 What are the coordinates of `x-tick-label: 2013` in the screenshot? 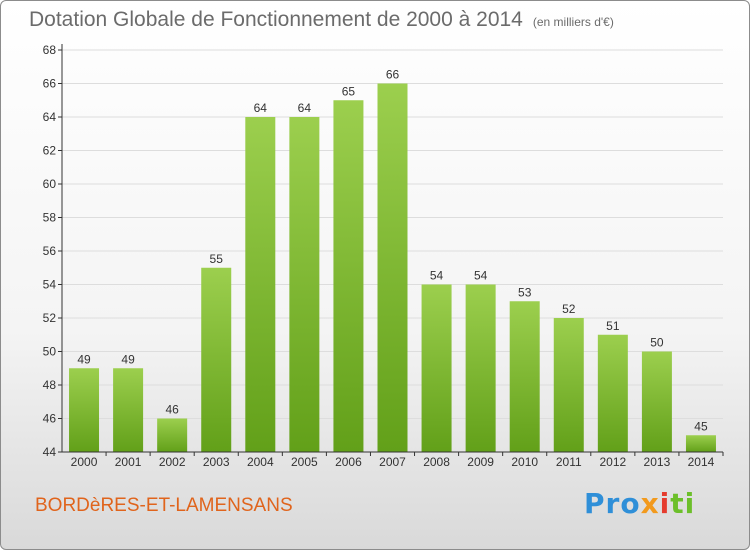 It's located at (657, 462).